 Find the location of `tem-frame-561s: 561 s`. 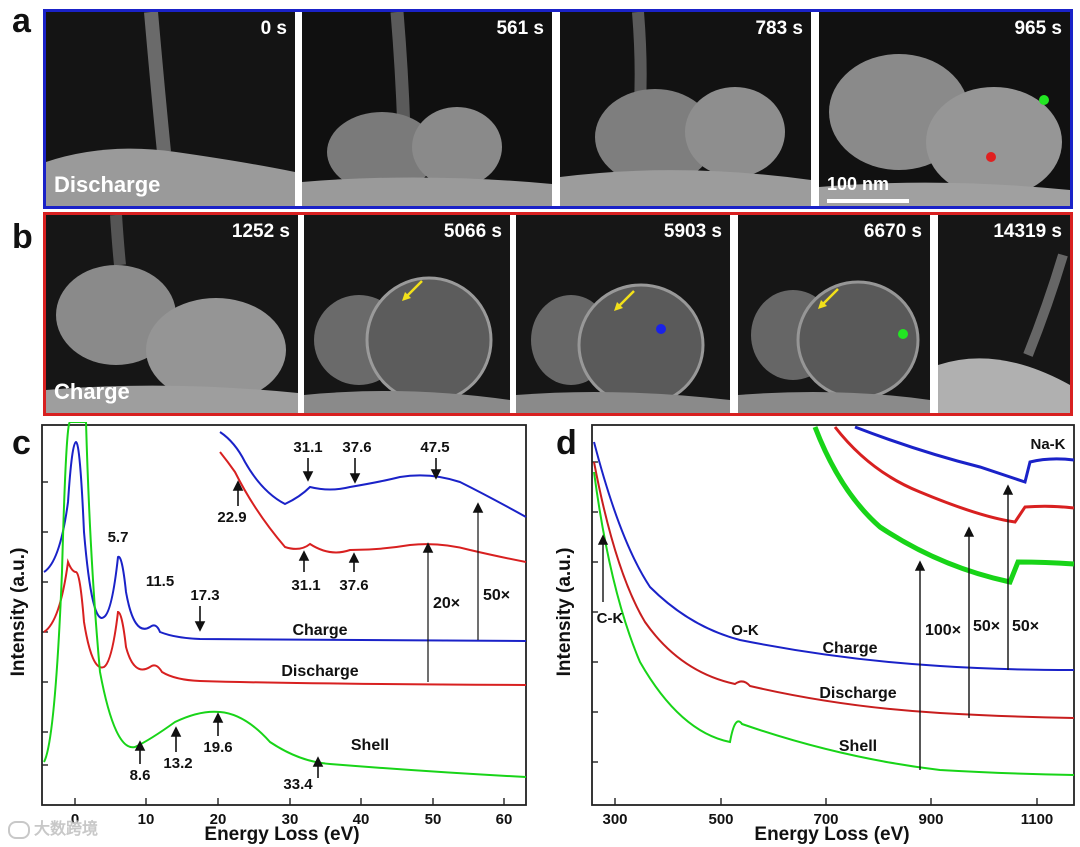

tem-frame-561s: 561 s is located at coordinates (427, 109).